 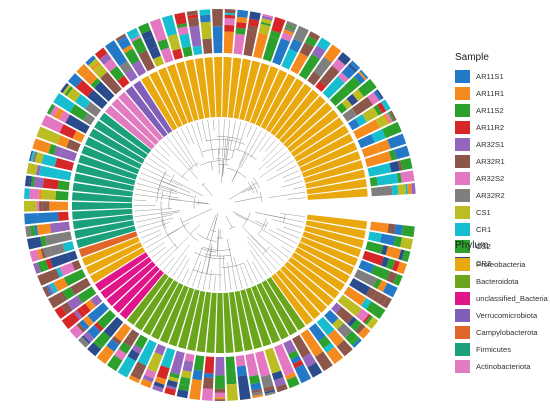 I want to click on legend-item-ar11s2: AR11S2, so click(x=501, y=110).